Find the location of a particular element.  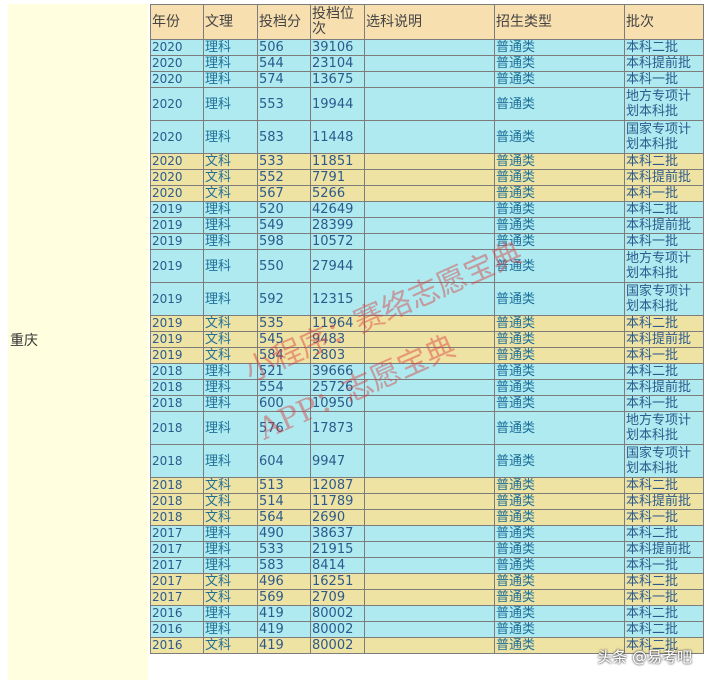

table-row: 2018 理科 600 10950 普通类 本科一批 is located at coordinates (427, 403).